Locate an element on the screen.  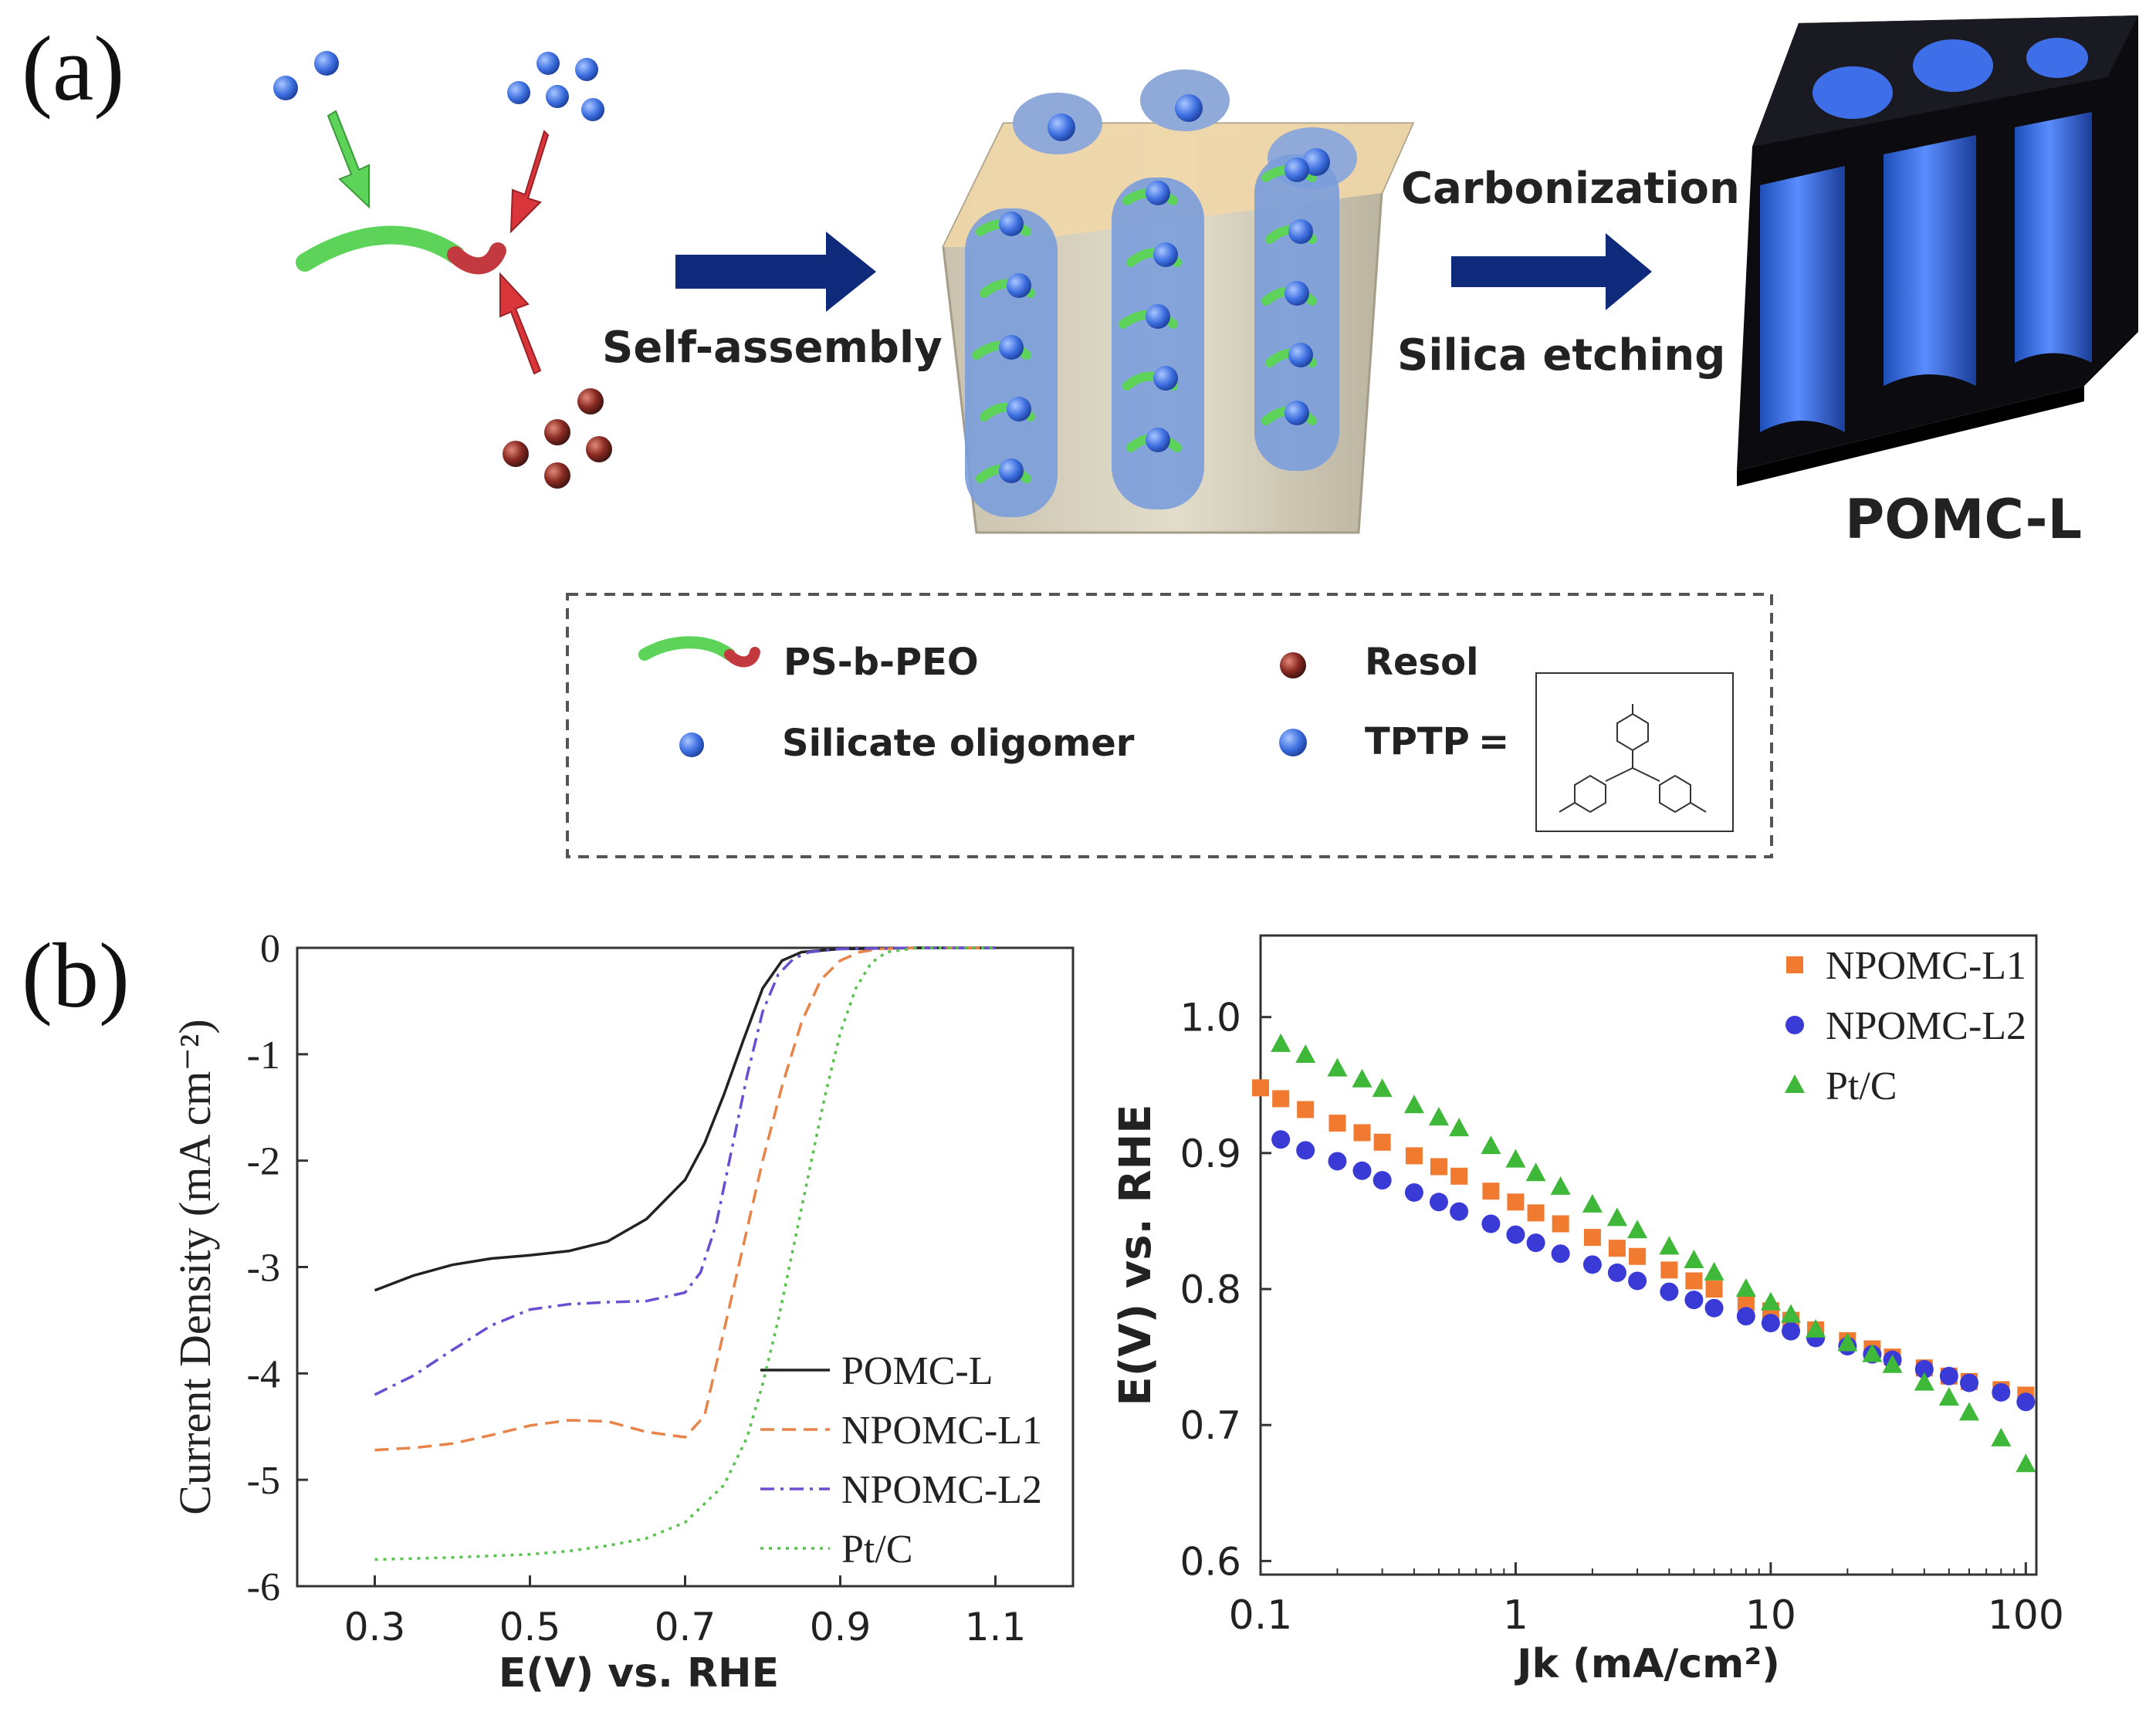
silicate-spheres-top-left is located at coordinates (306, 75).